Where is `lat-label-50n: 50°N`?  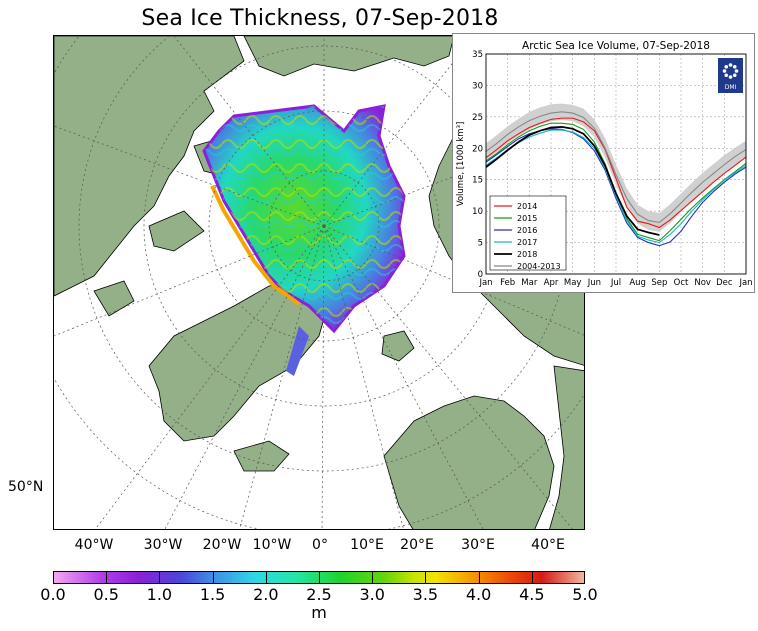 lat-label-50n: 50°N is located at coordinates (26, 487).